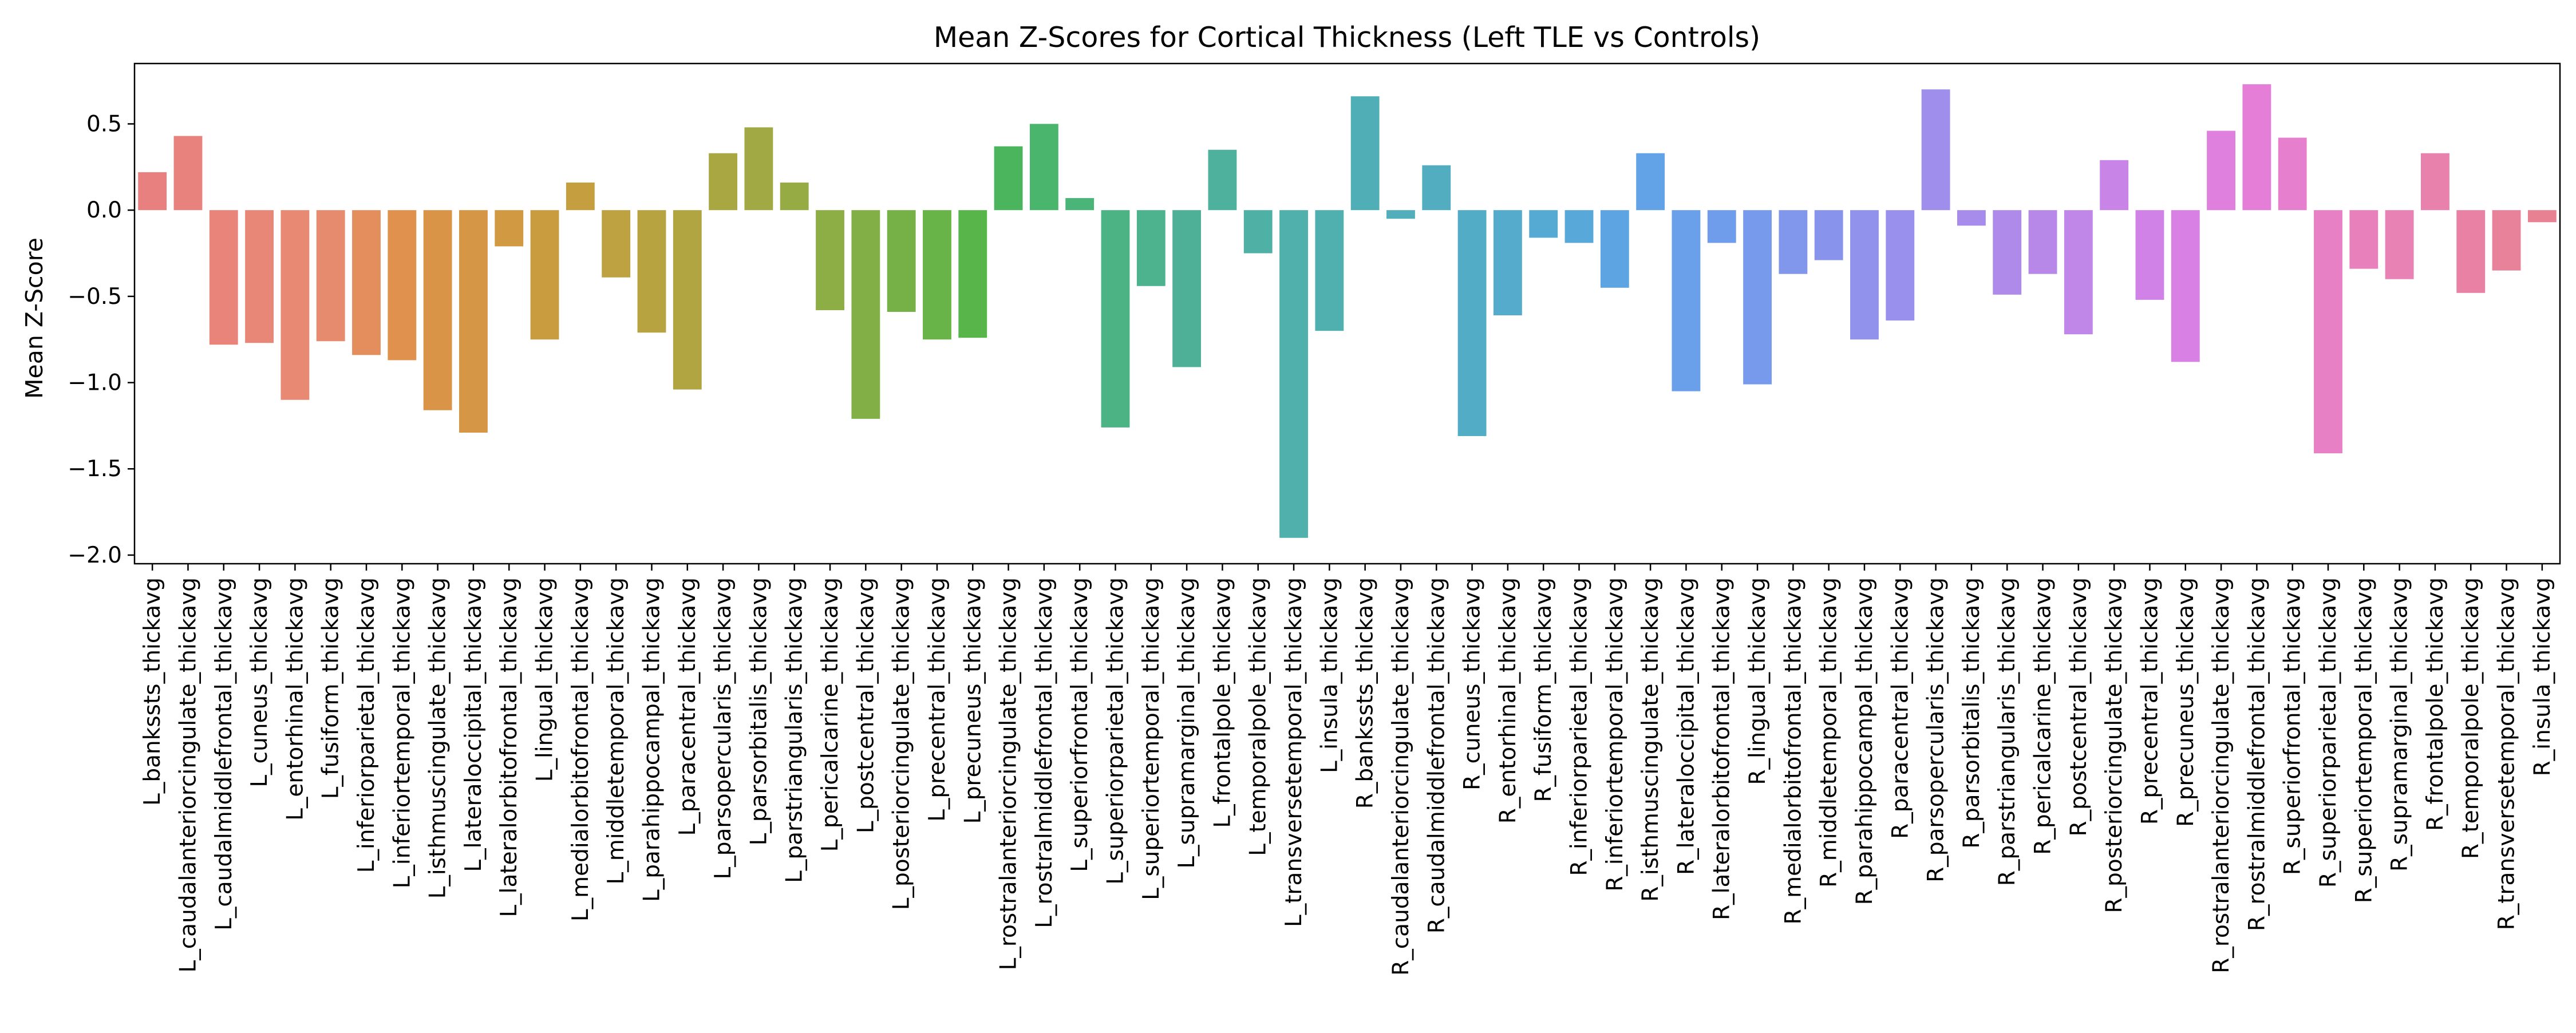  Describe the element at coordinates (1401, 776) in the screenshot. I see `x-tick-label: R_caudalanteriorcingulate_thickavg` at that location.